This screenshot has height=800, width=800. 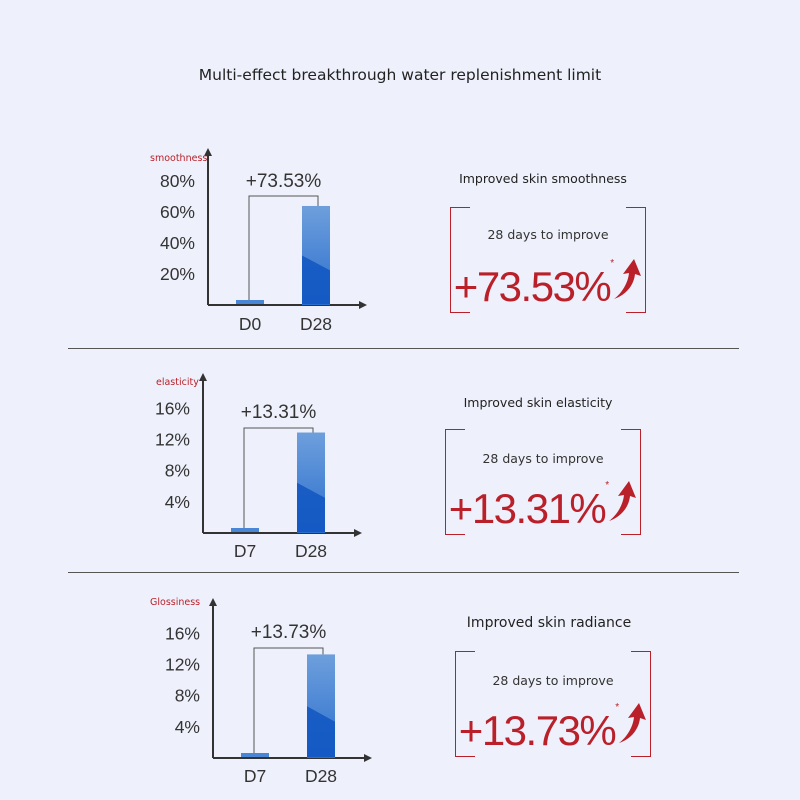 What do you see at coordinates (175, 602) in the screenshot?
I see `y-axis-label: Glossiness` at bounding box center [175, 602].